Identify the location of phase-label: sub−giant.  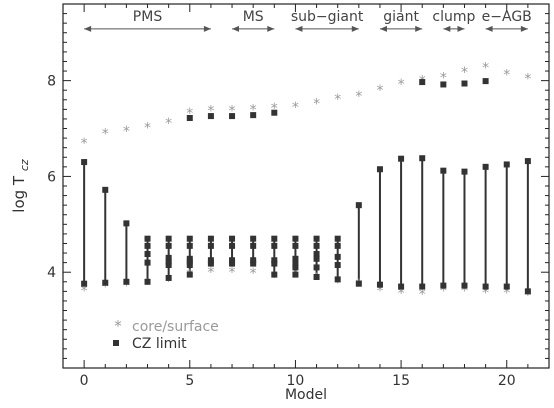
(327, 17).